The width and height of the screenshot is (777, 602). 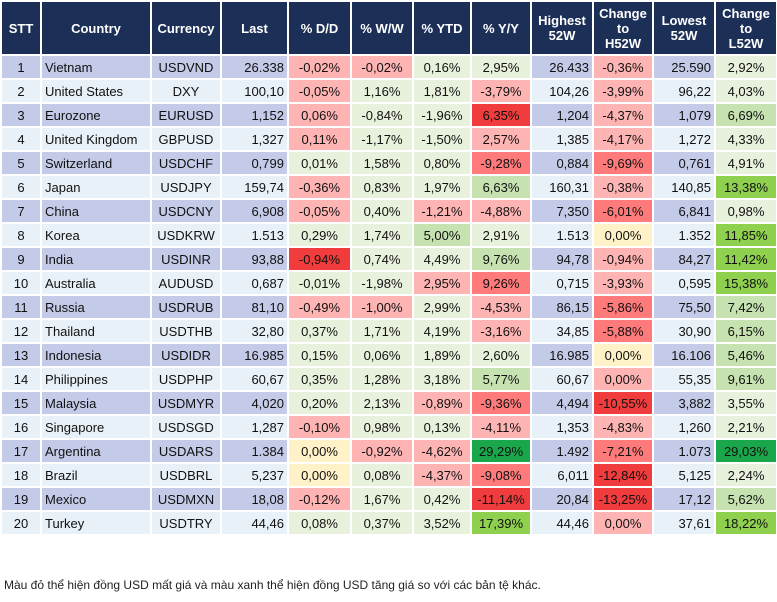 I want to click on cell-high: 104,26, so click(x=562, y=91).